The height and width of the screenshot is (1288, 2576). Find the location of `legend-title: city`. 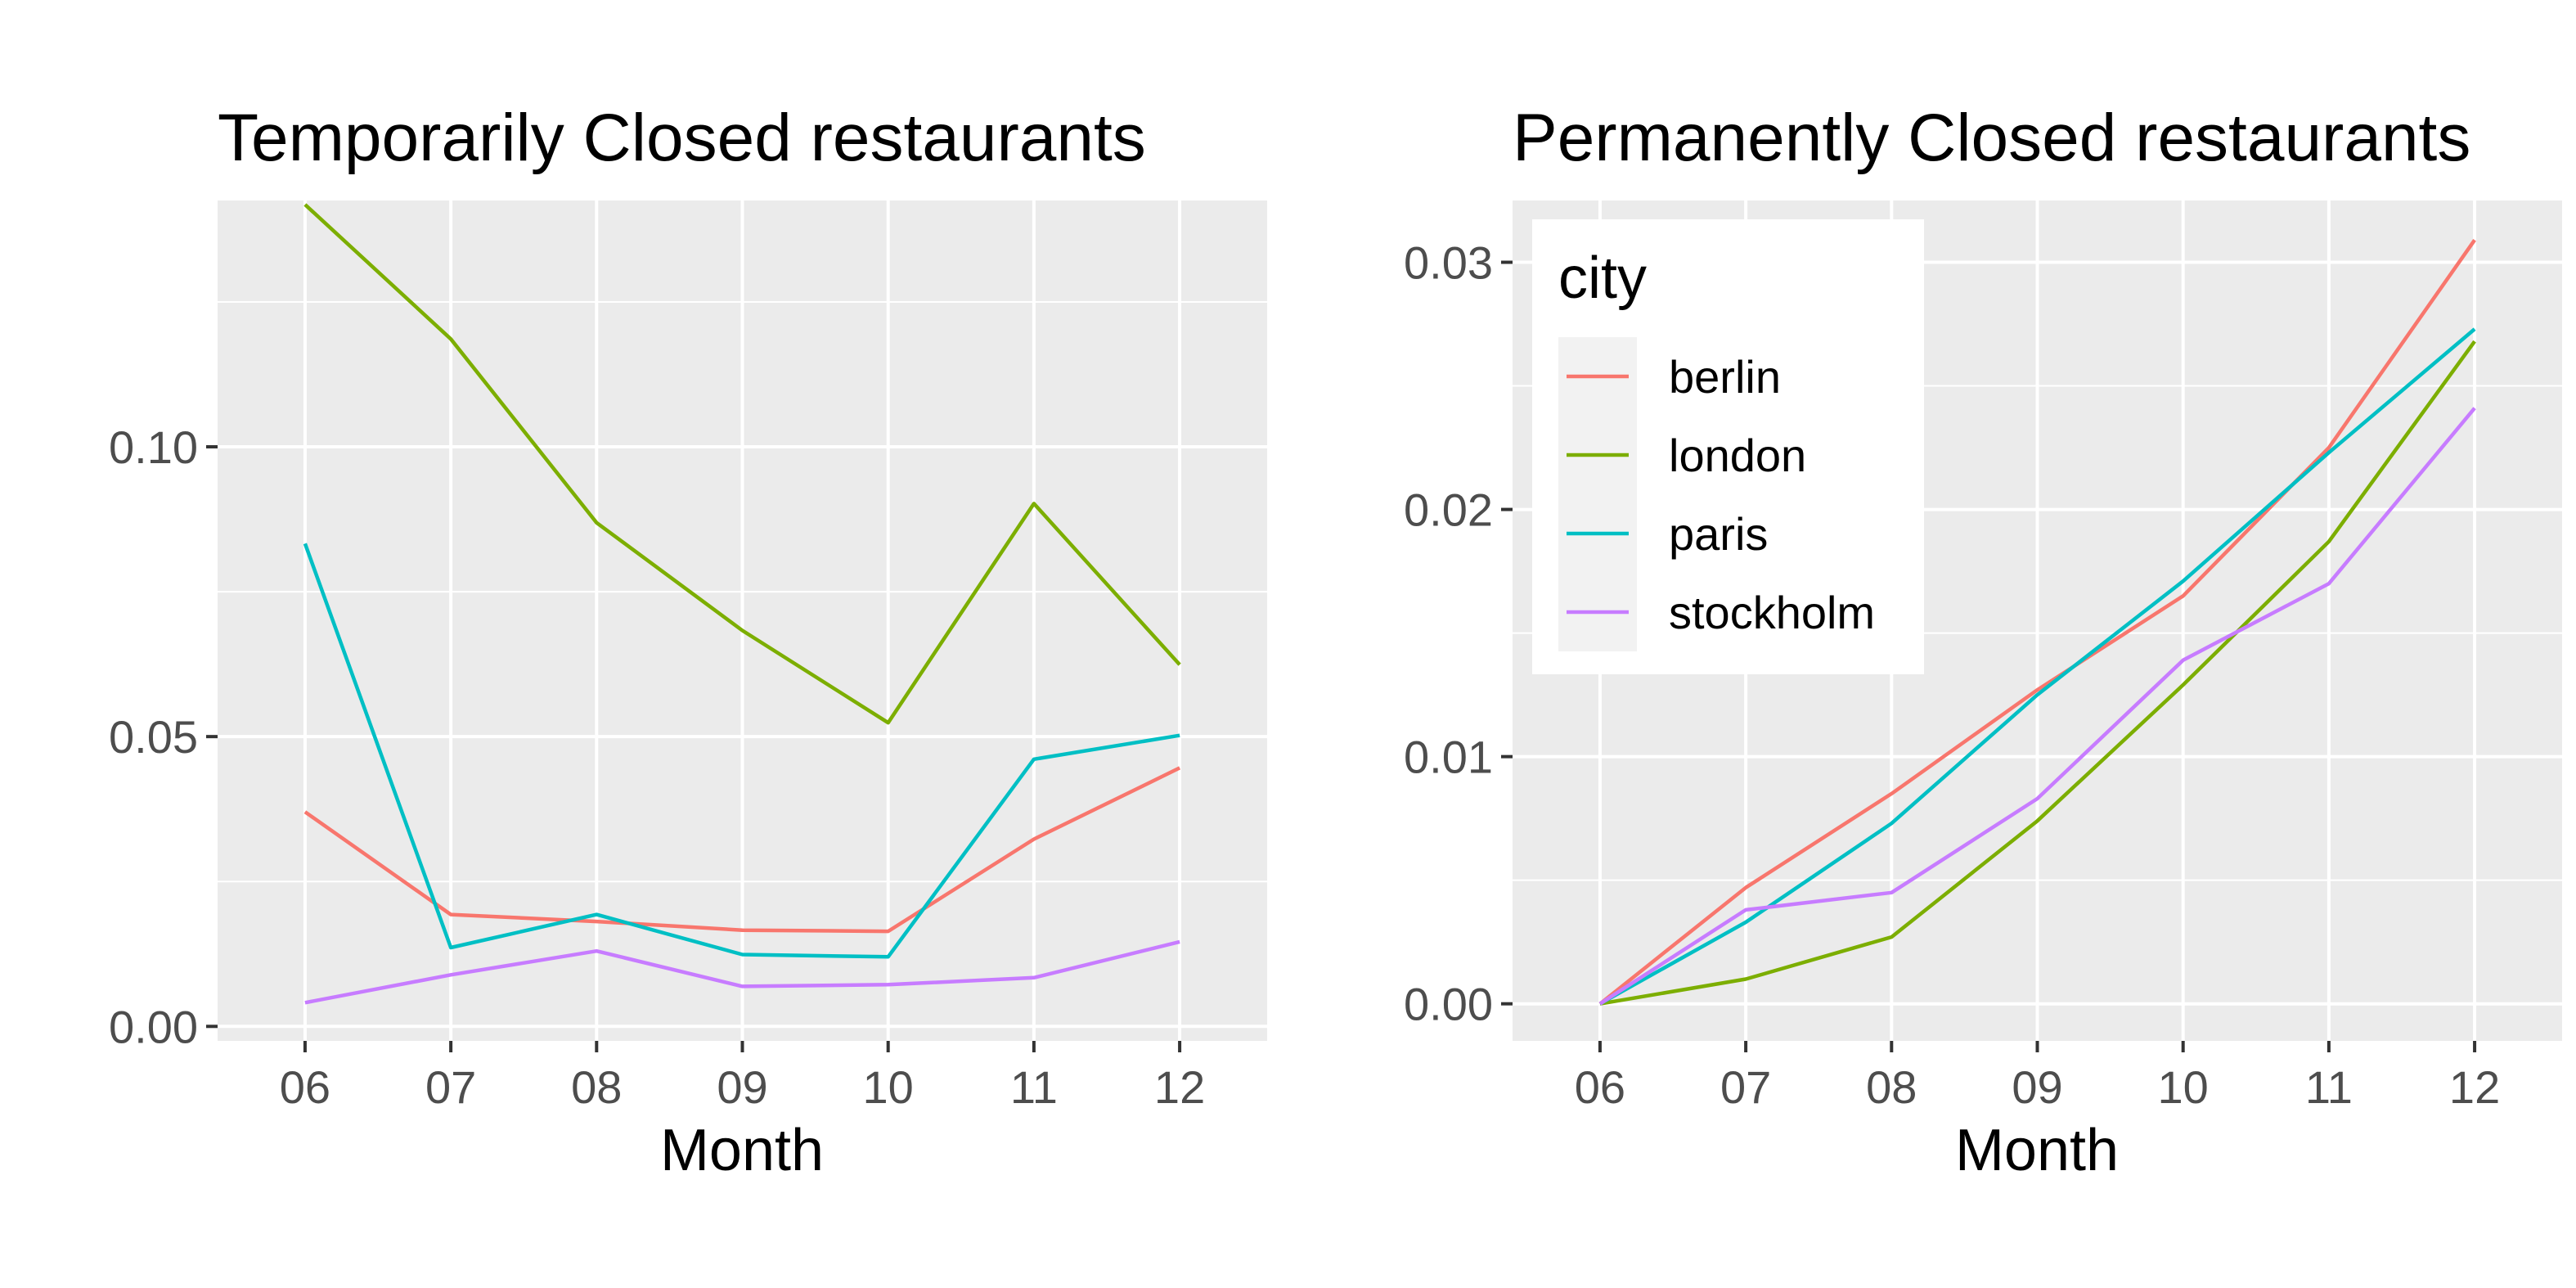

legend-title: city is located at coordinates (1603, 278).